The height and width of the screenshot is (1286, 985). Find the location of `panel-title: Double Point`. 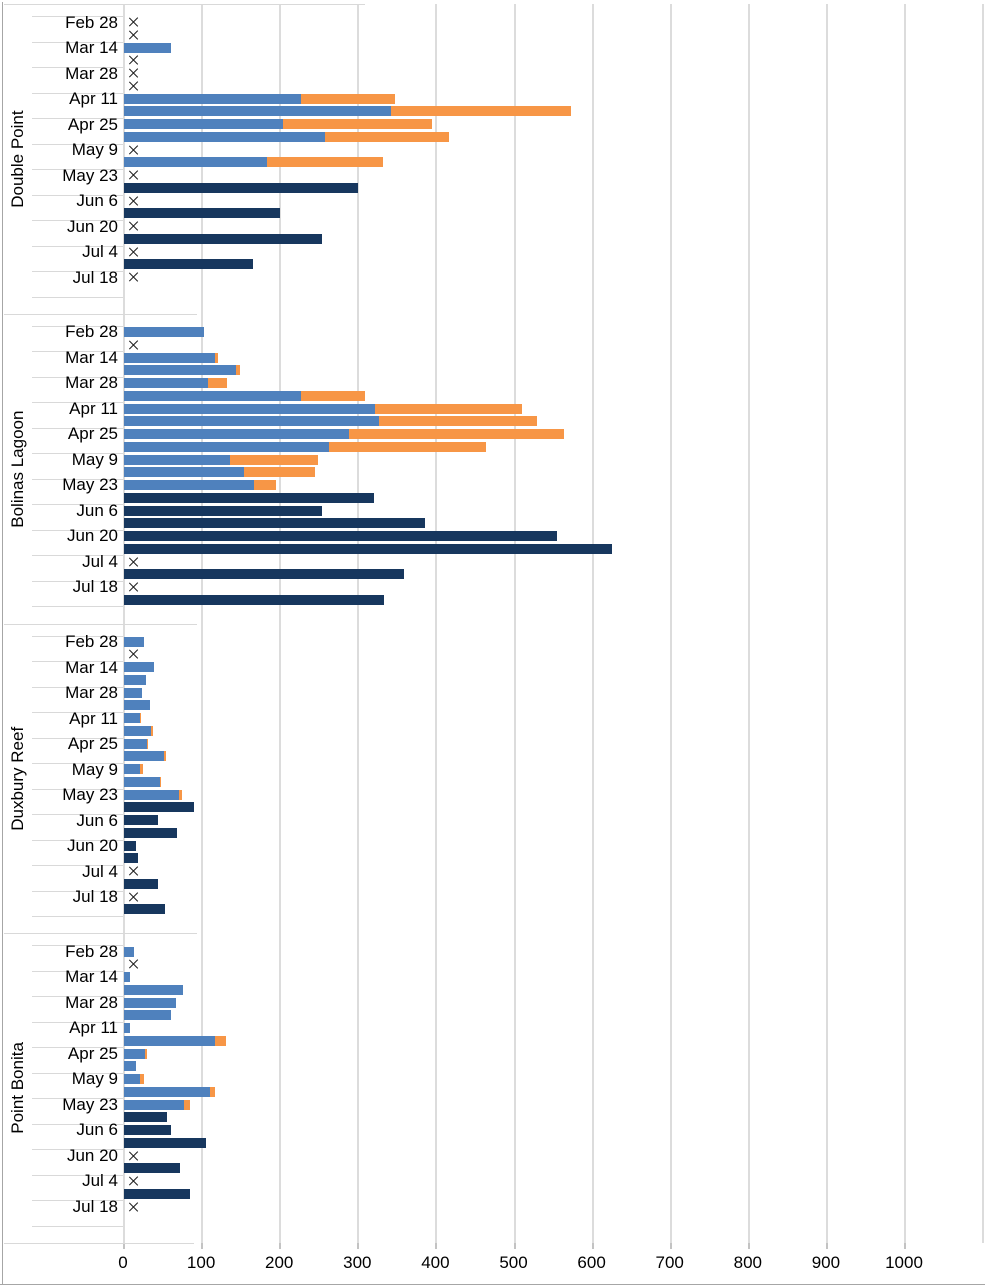

panel-title: Double Point is located at coordinates (17, 159).